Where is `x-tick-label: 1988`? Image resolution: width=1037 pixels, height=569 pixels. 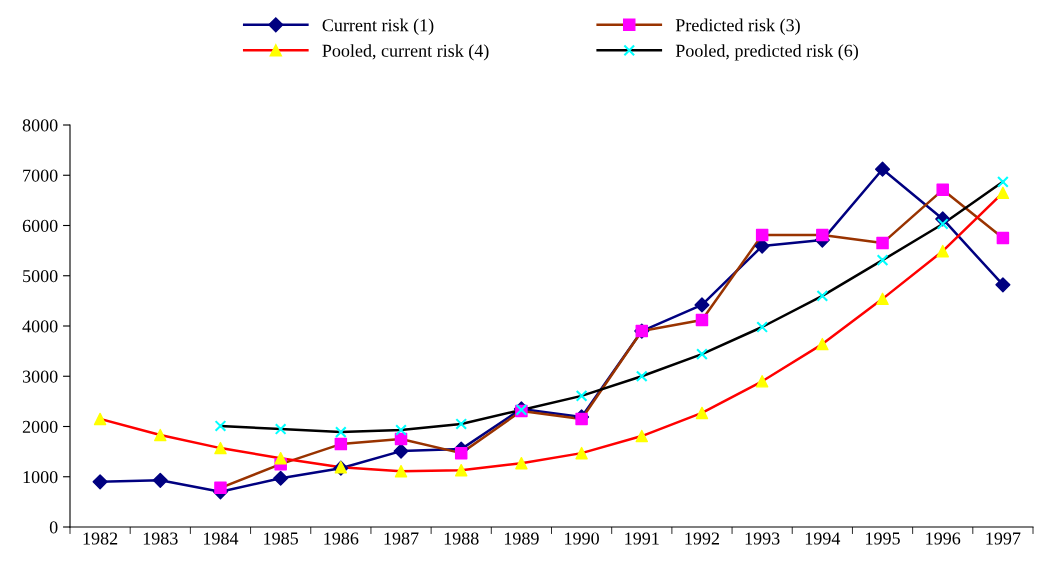 x-tick-label: 1988 is located at coordinates (461, 538).